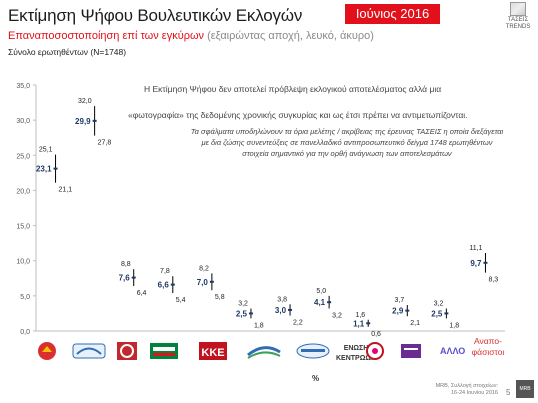 This screenshot has width=538, height=403. I want to click on lower-bound-label: 6,4, so click(142, 293).